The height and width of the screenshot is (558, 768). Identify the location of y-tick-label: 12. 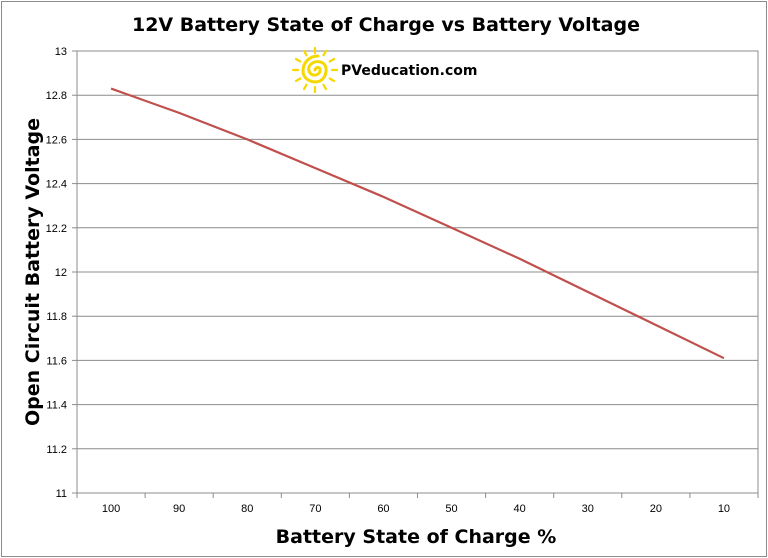
(61, 273).